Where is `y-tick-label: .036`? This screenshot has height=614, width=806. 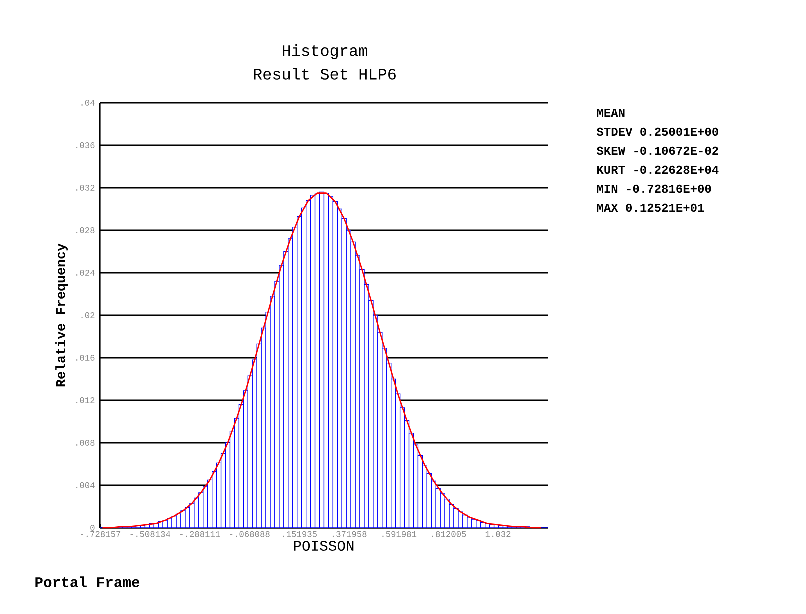 y-tick-label: .036 is located at coordinates (85, 145).